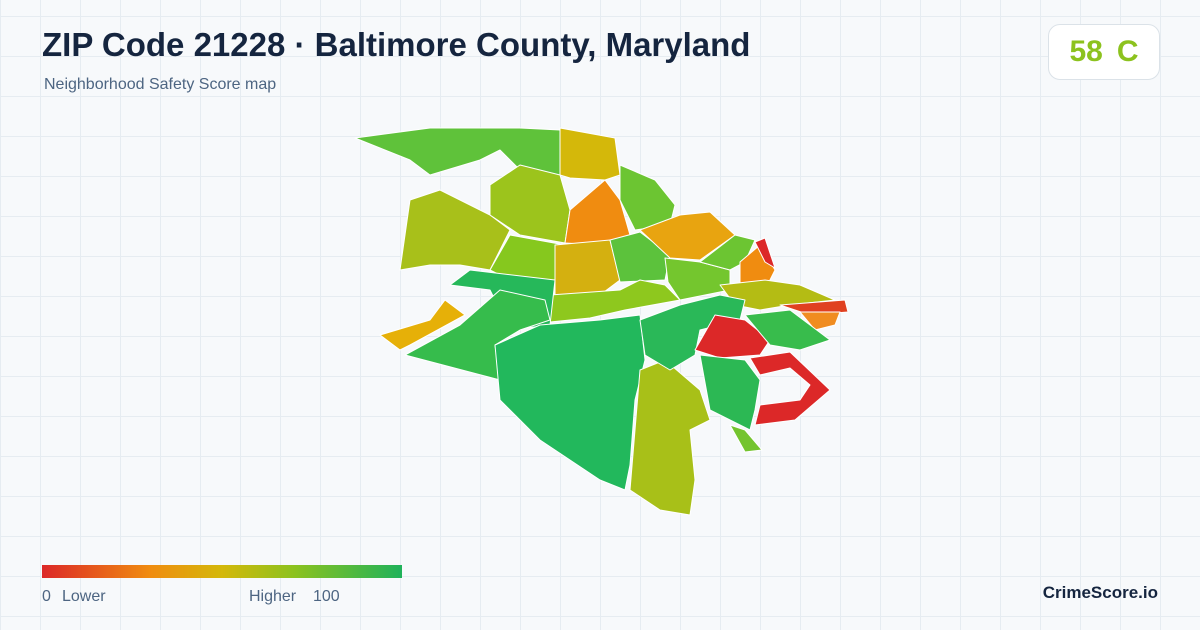 Image resolution: width=1200 pixels, height=630 pixels. I want to click on score-grade: C, so click(1127, 51).